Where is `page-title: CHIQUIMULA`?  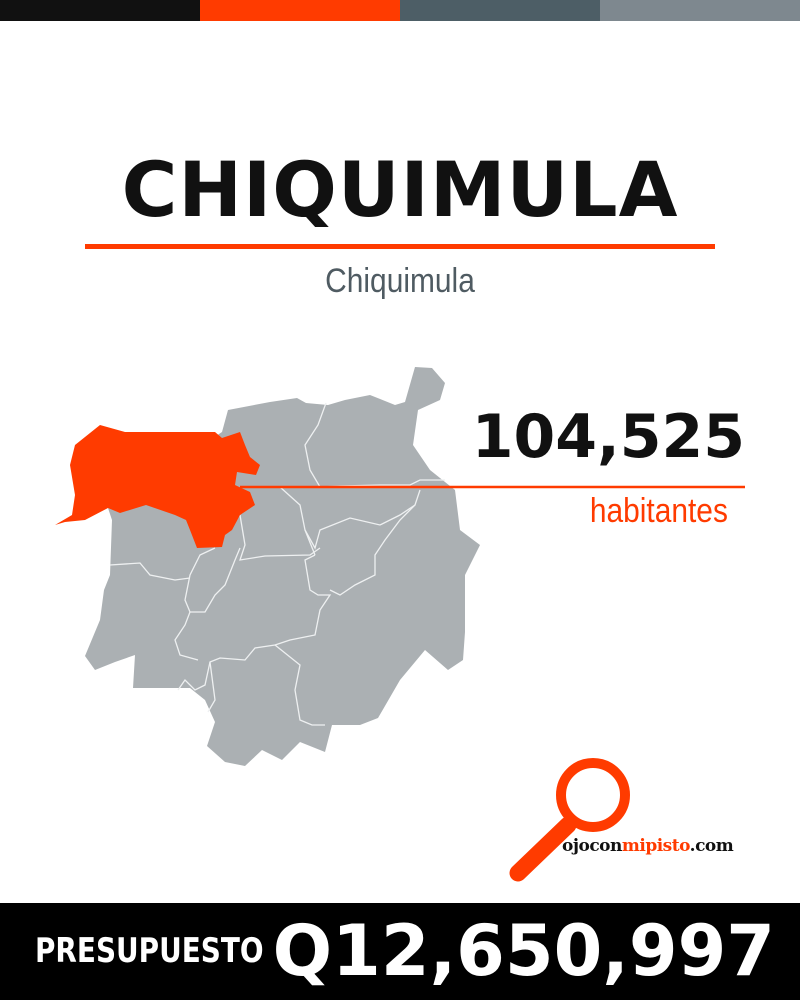
page-title: CHIQUIMULA is located at coordinates (400, 189).